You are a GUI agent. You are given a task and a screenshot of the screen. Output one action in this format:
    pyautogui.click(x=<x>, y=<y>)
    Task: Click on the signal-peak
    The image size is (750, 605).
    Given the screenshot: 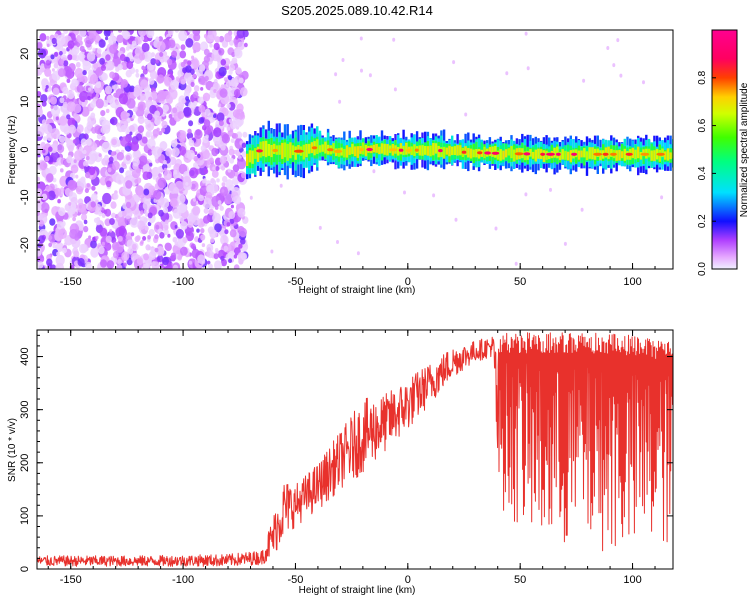 What is the action you would take?
    pyautogui.click(x=629, y=154)
    